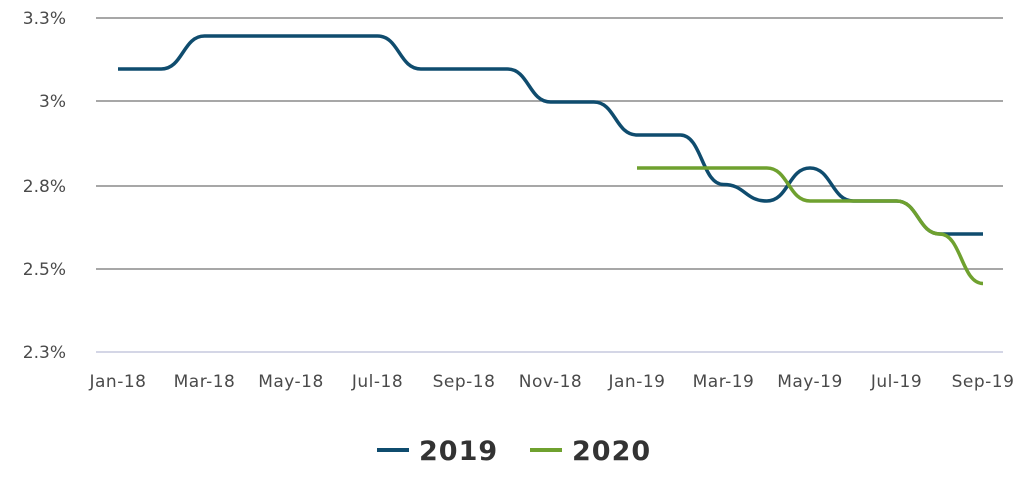 The height and width of the screenshot is (501, 1024). I want to click on x-tick-label: Mar-19, so click(724, 382).